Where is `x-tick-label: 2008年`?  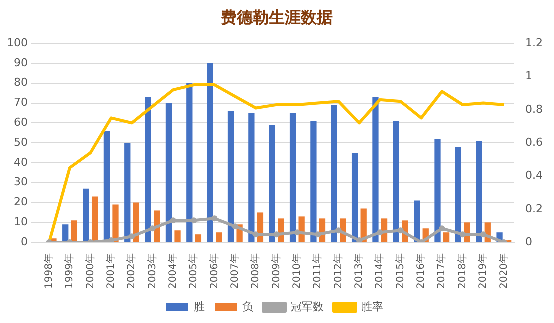
x-tick-label: 2008年 is located at coordinates (256, 272).